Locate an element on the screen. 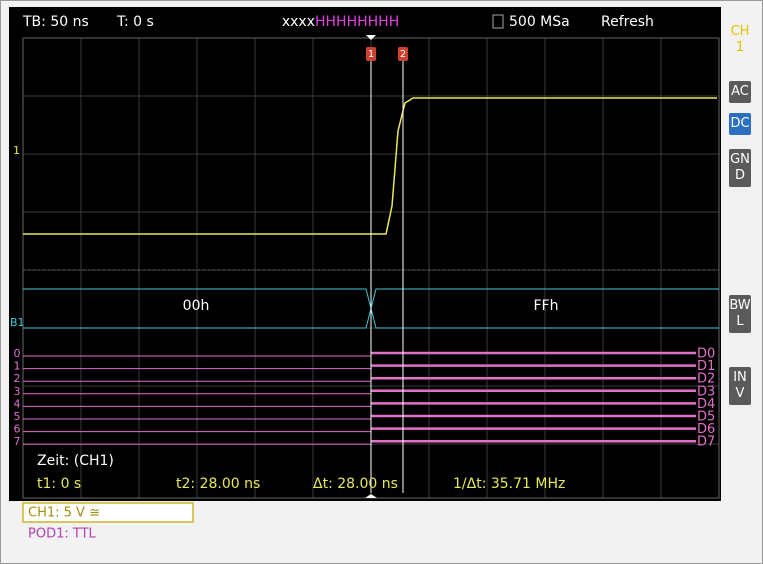 The image size is (763, 564). meas-dt: Δt: 28.00 ns is located at coordinates (355, 484).